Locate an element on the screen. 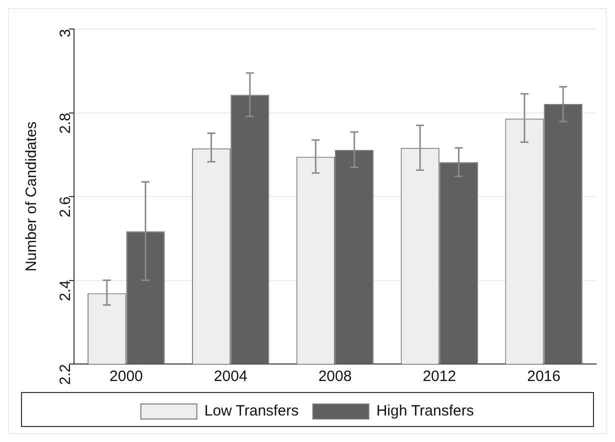 The height and width of the screenshot is (442, 615). y-tick-label: 2.6 is located at coordinates (65, 207).